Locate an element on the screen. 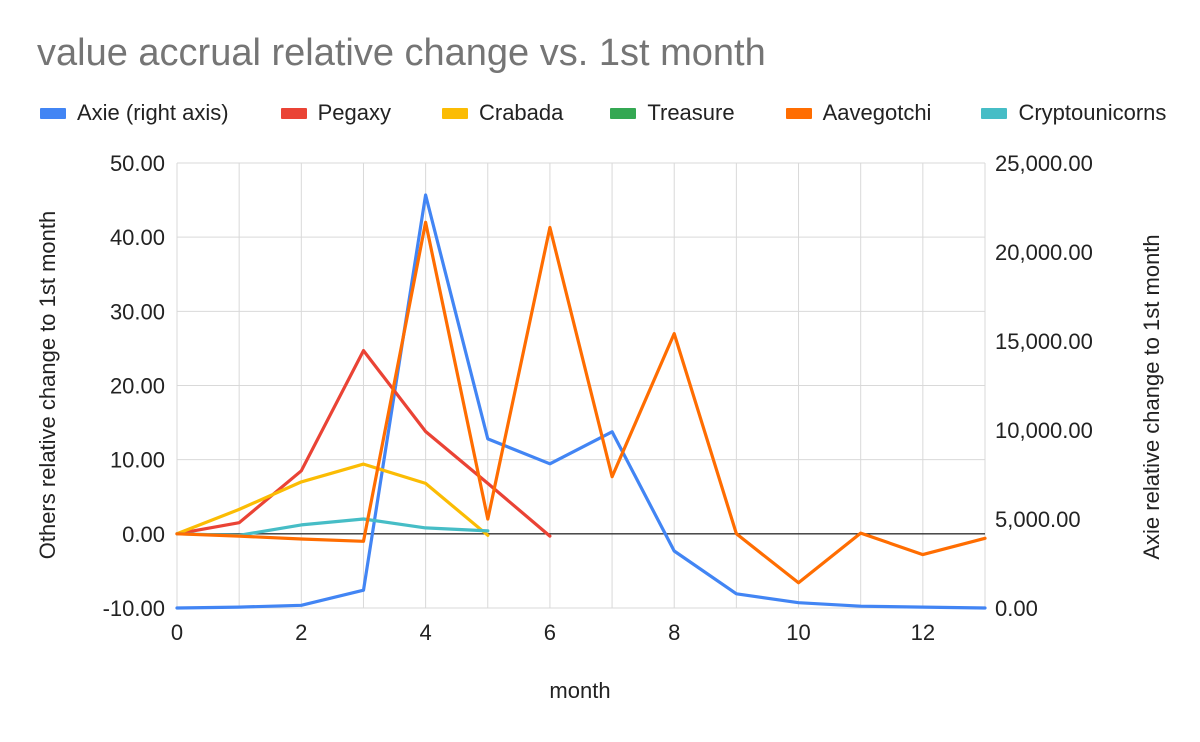 This screenshot has width=1200, height=742. legend-item-crabada: Crabada is located at coordinates (502, 113).